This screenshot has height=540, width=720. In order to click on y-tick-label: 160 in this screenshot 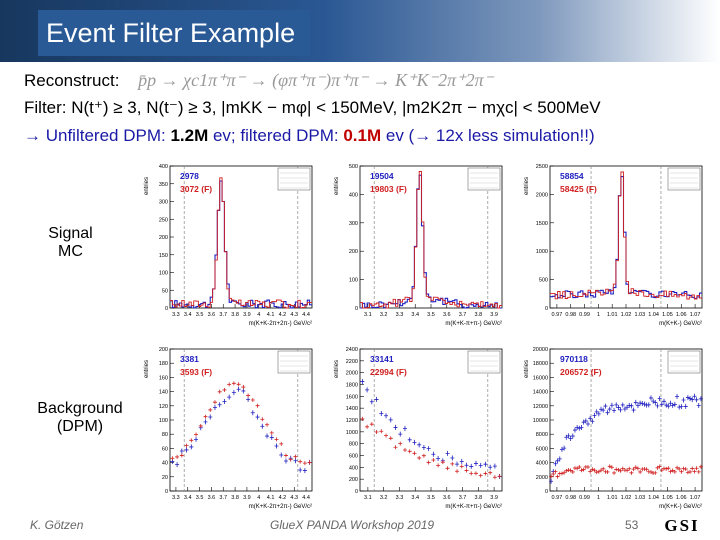, I will do `click(163, 378)`.